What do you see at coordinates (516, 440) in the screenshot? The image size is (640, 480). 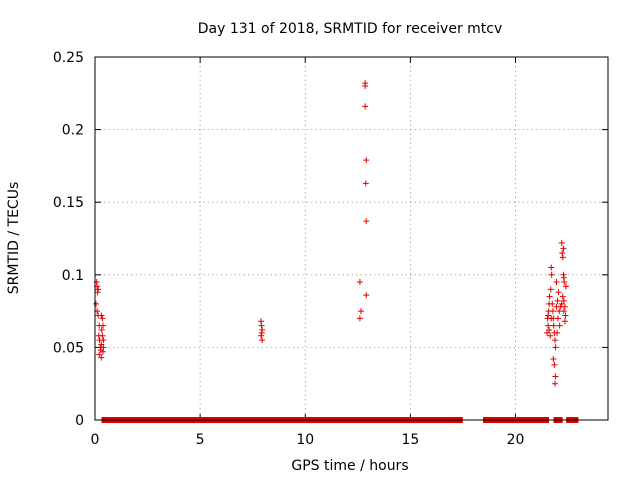 I see `x-tick-label: 20` at bounding box center [516, 440].